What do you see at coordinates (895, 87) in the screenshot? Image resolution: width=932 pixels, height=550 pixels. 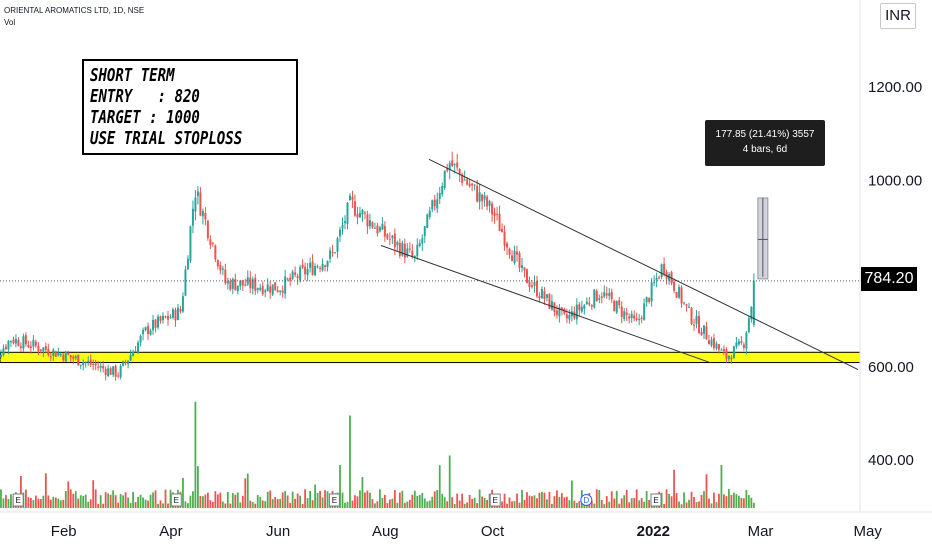 I see `y-tick-label: 1200.00` at bounding box center [895, 87].